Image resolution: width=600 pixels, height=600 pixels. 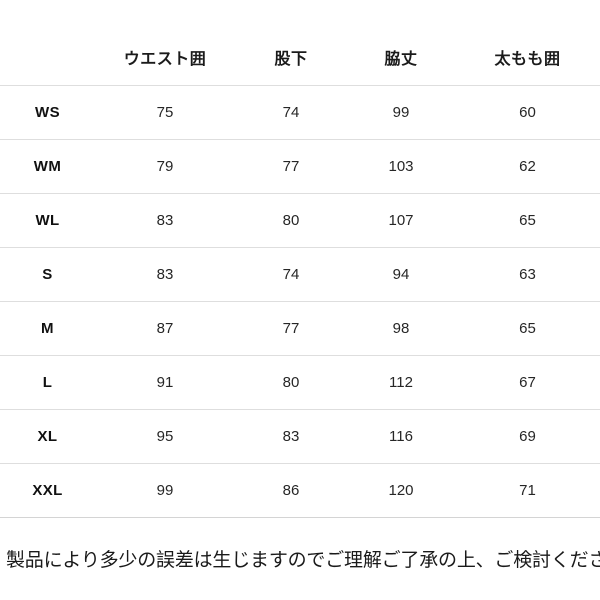 What do you see at coordinates (527, 57) in the screenshot?
I see `column-header-thigh: 太もも囲` at bounding box center [527, 57].